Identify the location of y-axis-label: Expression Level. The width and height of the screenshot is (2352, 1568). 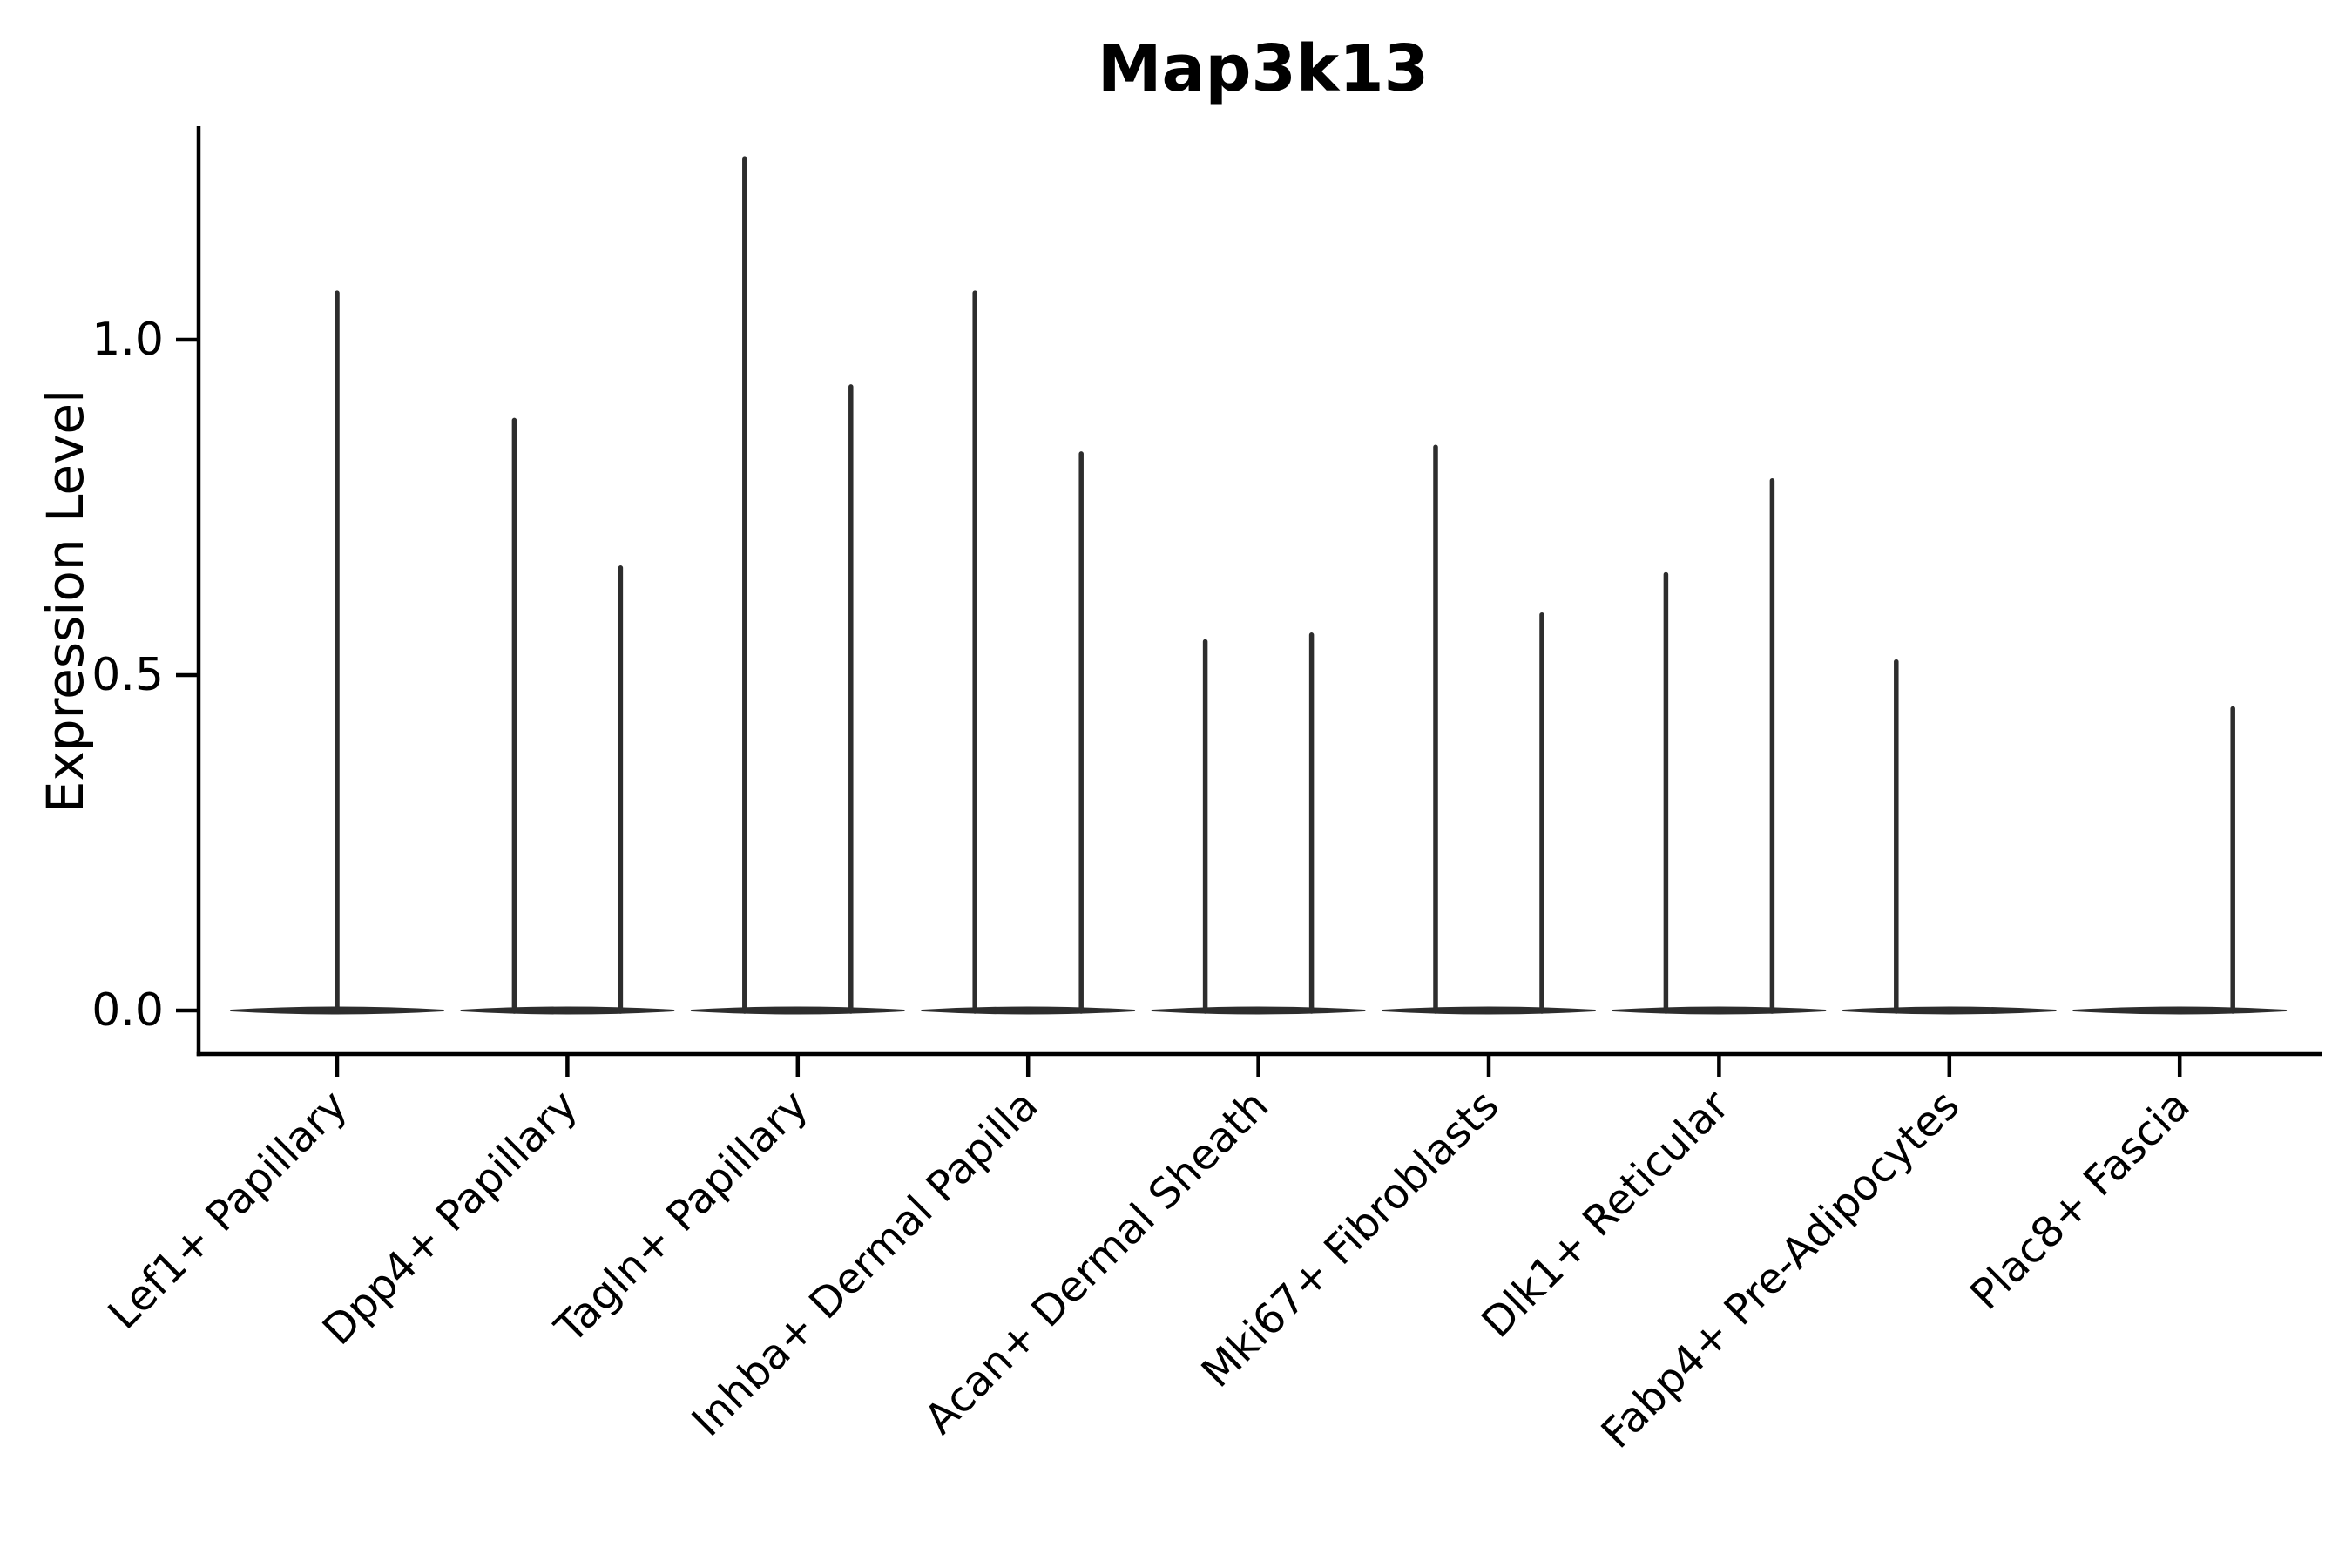
(66, 601).